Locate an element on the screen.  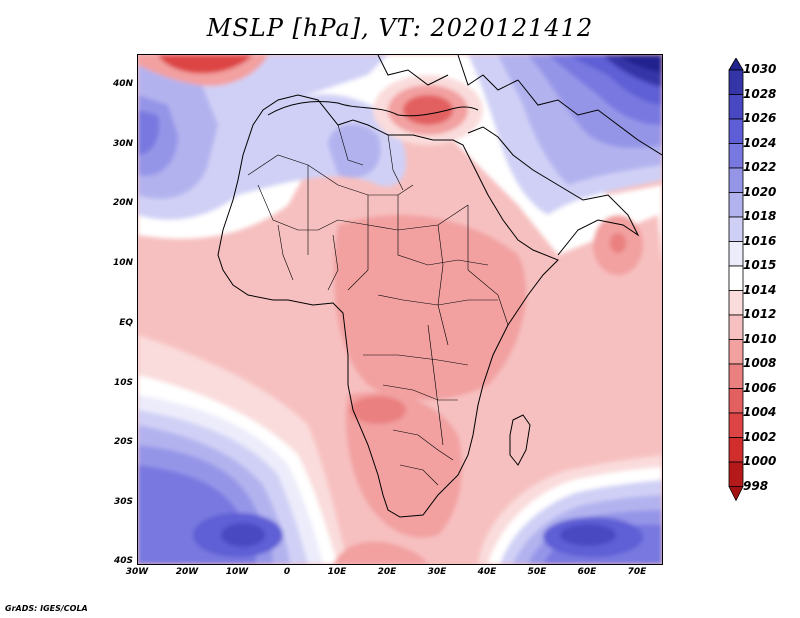
lat-label-40s: 40S is located at coordinates (123, 561).